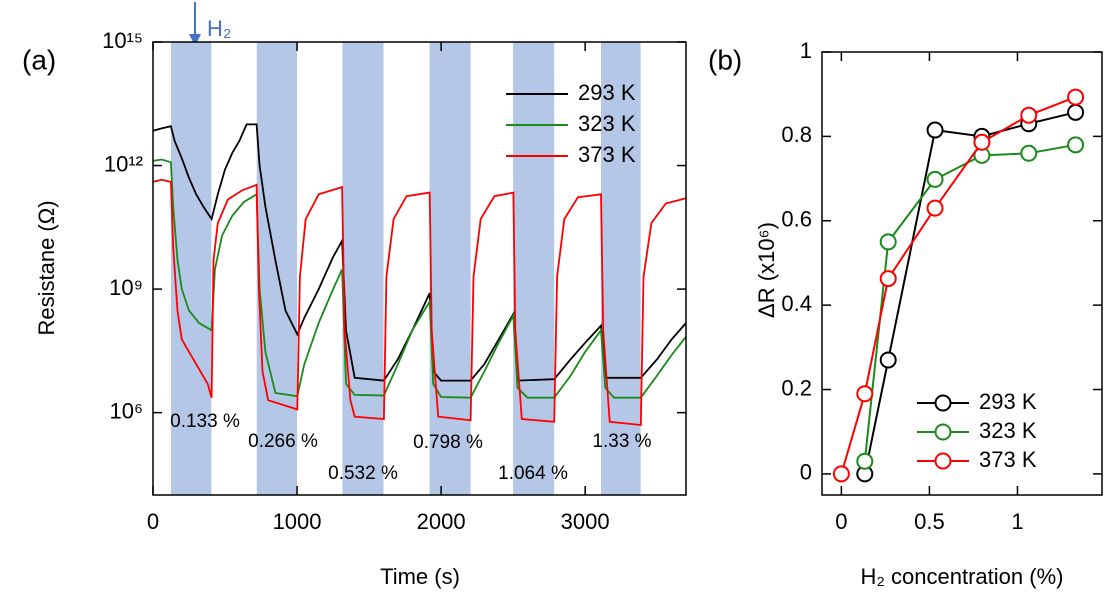  I want to click on panel-label: (a), so click(39, 59).